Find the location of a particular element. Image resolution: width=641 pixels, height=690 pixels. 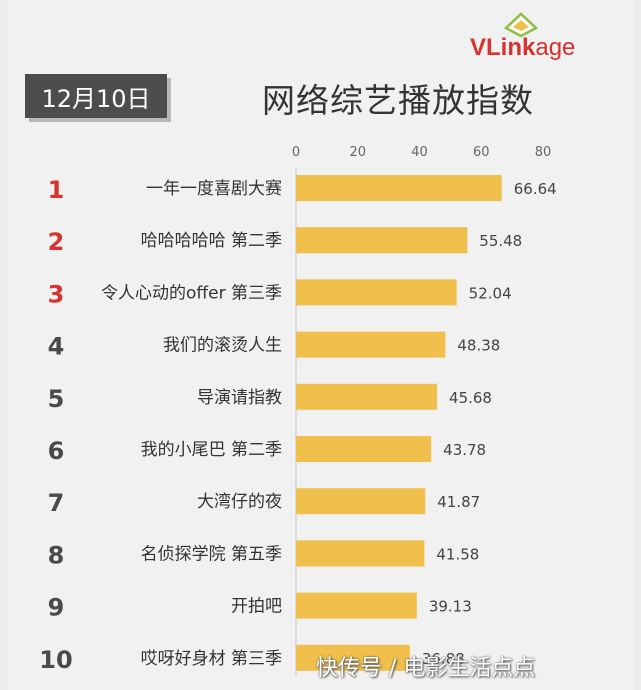

category-label: 我们的滚烫人生 is located at coordinates (222, 346).